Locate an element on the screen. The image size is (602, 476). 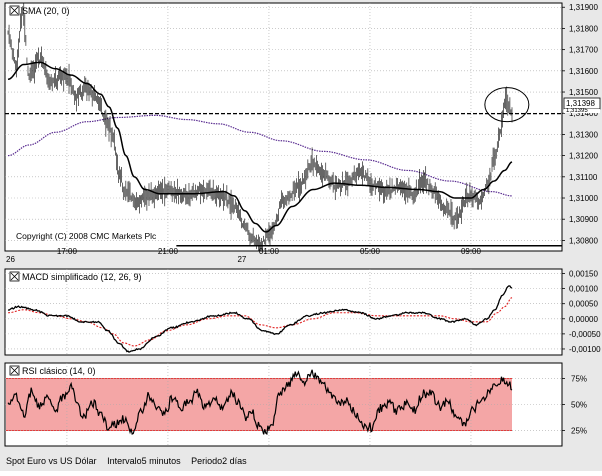
price-y-tick-label: 1,31900 is located at coordinates (583, 7).